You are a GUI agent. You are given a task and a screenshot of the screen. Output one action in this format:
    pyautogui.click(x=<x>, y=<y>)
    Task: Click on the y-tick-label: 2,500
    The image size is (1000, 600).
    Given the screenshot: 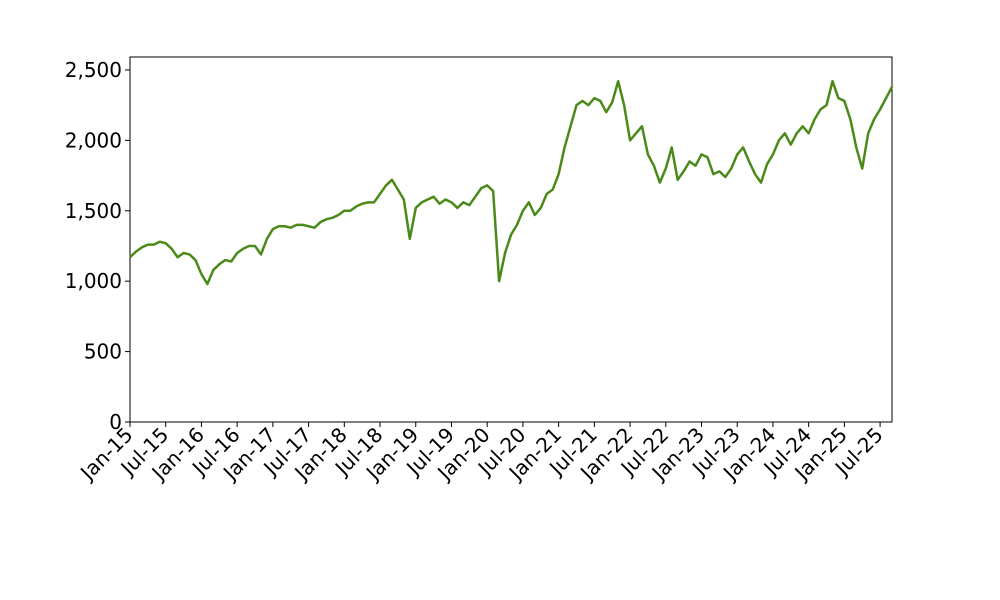 What is the action you would take?
    pyautogui.click(x=93, y=70)
    